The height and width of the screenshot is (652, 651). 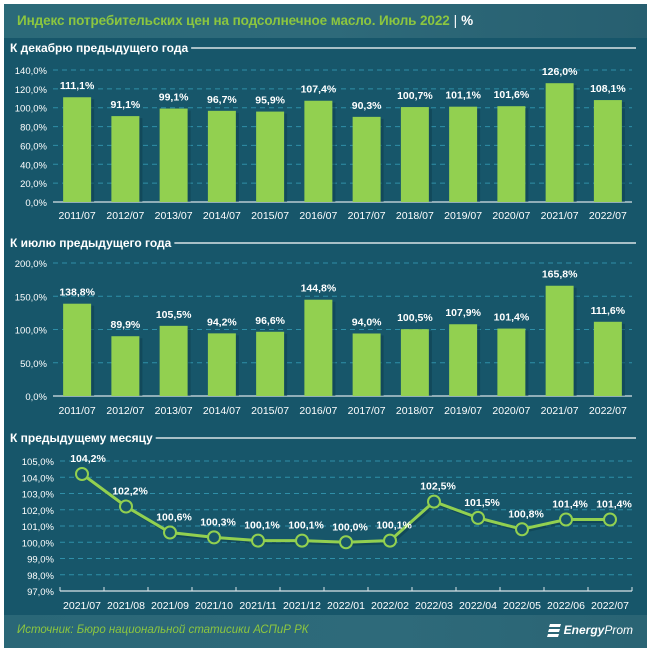 I want to click on chart3-category-label: 2022/02, so click(x=390, y=606).